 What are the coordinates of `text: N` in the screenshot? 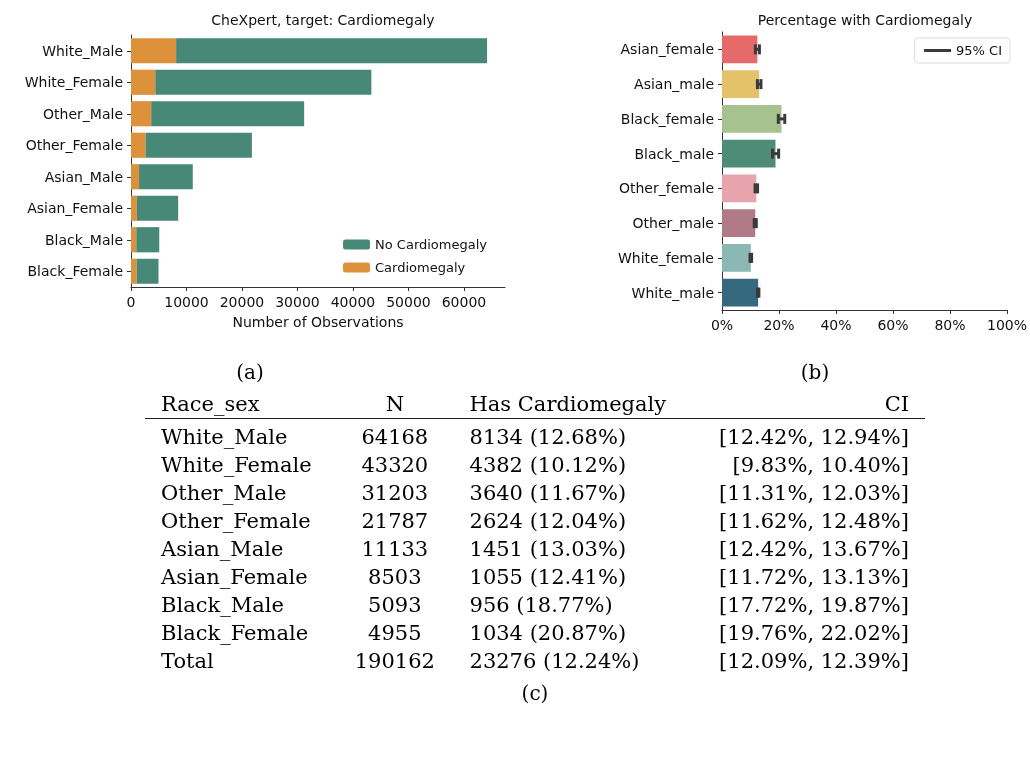 It's located at (394, 404).